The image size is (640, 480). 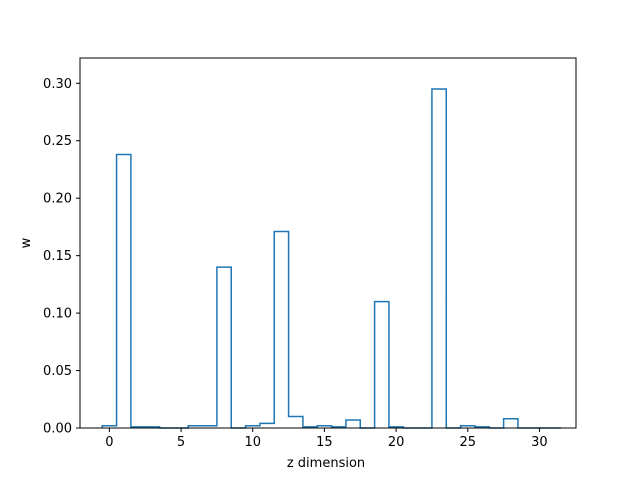 What do you see at coordinates (326, 463) in the screenshot?
I see `x-axis-label: z dimension` at bounding box center [326, 463].